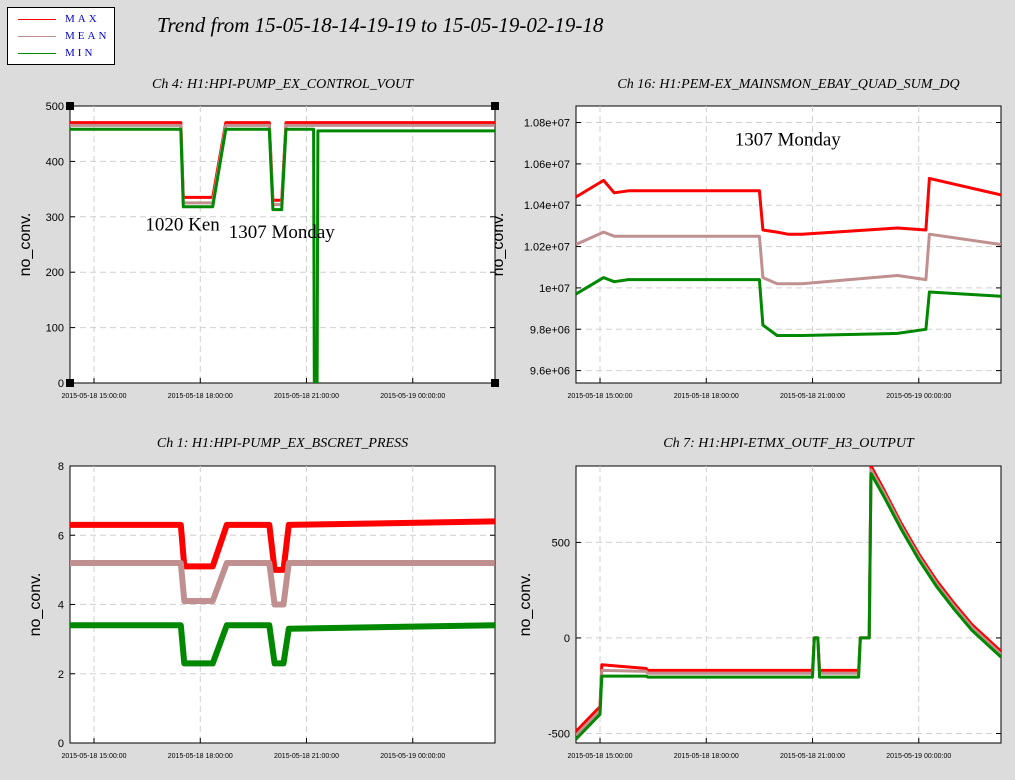 The width and height of the screenshot is (1015, 780). Describe the element at coordinates (55, 162) in the screenshot. I see `y-tick-label: 400` at that location.